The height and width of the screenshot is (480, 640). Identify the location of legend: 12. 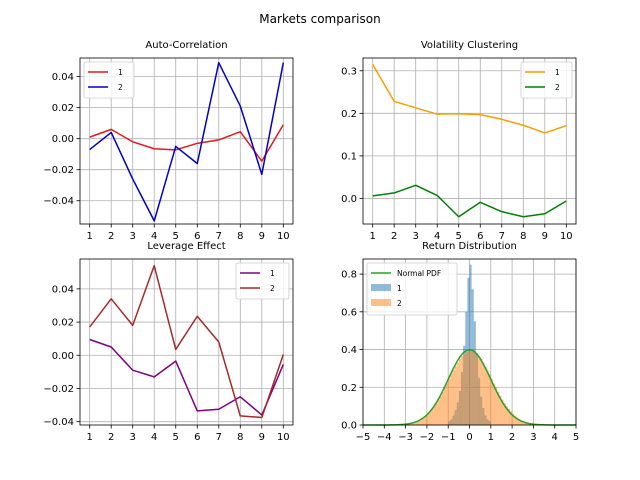
(109, 80).